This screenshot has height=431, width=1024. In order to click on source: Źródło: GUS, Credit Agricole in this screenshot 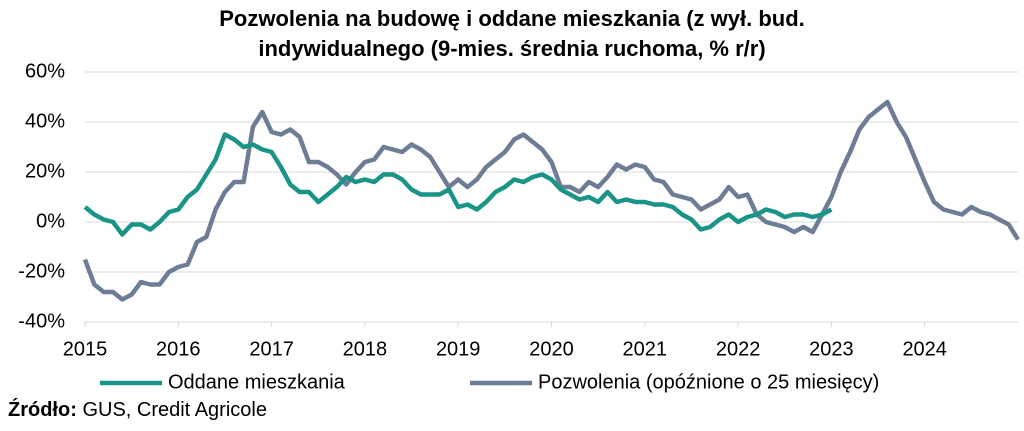, I will do `click(137, 409)`.